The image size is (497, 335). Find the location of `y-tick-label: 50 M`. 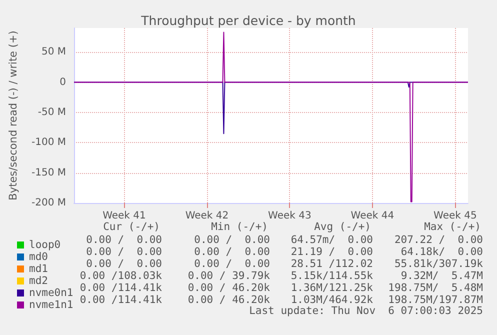

y-tick-label: 50 M is located at coordinates (53, 52).